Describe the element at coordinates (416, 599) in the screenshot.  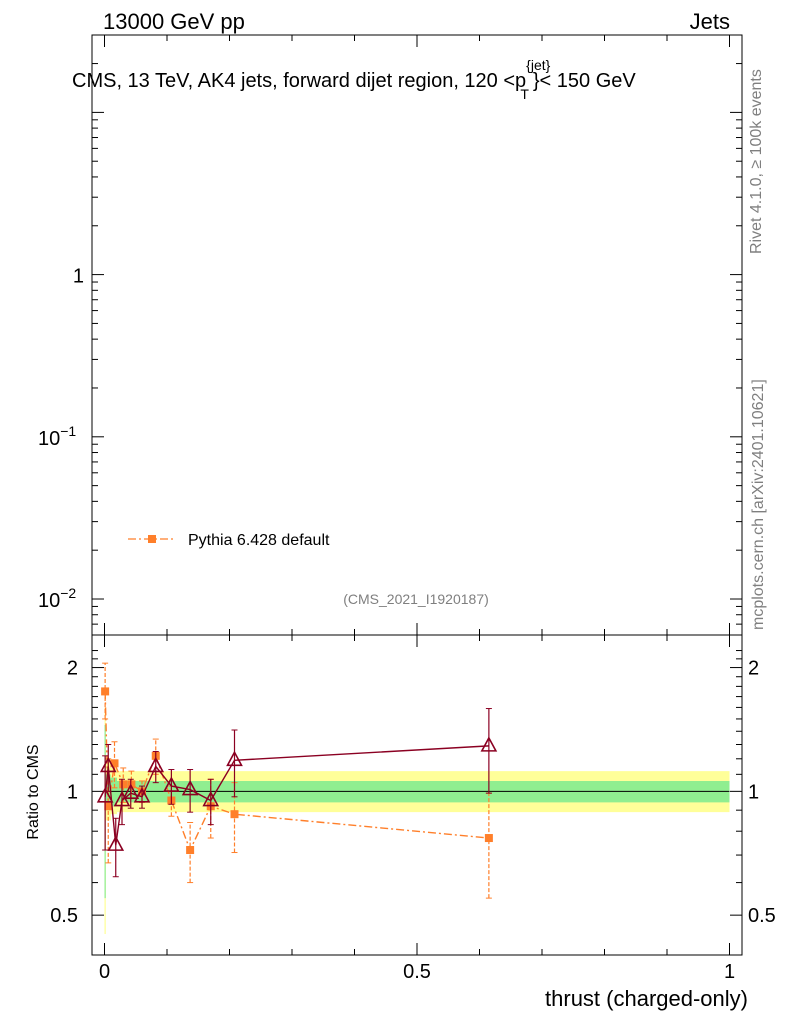
I see `analysis-id: (CMS_2021_I1920187)` at that location.